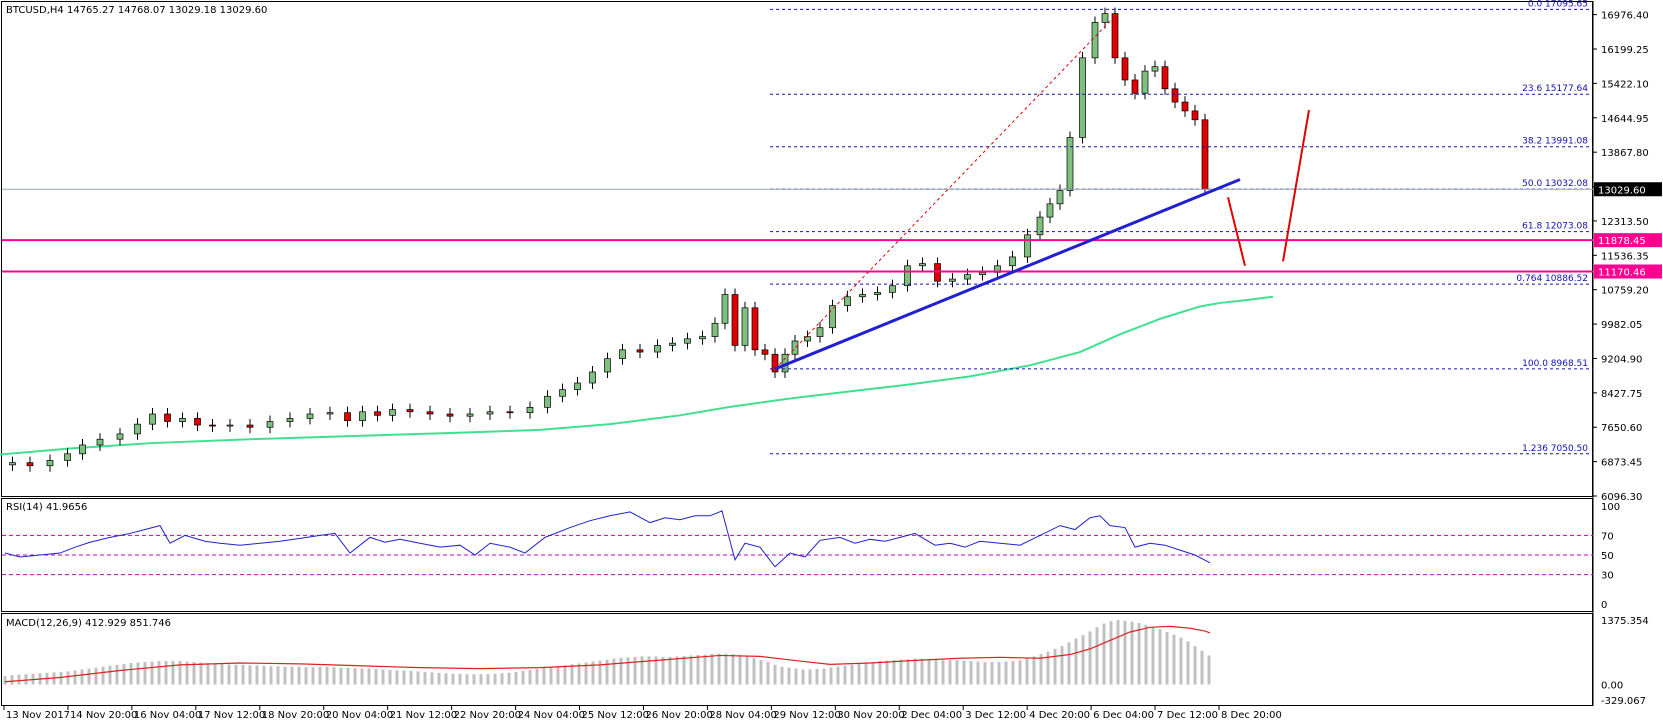 The image size is (1663, 724). What do you see at coordinates (742, 715) in the screenshot?
I see `x-tick-label: 28 Nov 04:00` at bounding box center [742, 715].